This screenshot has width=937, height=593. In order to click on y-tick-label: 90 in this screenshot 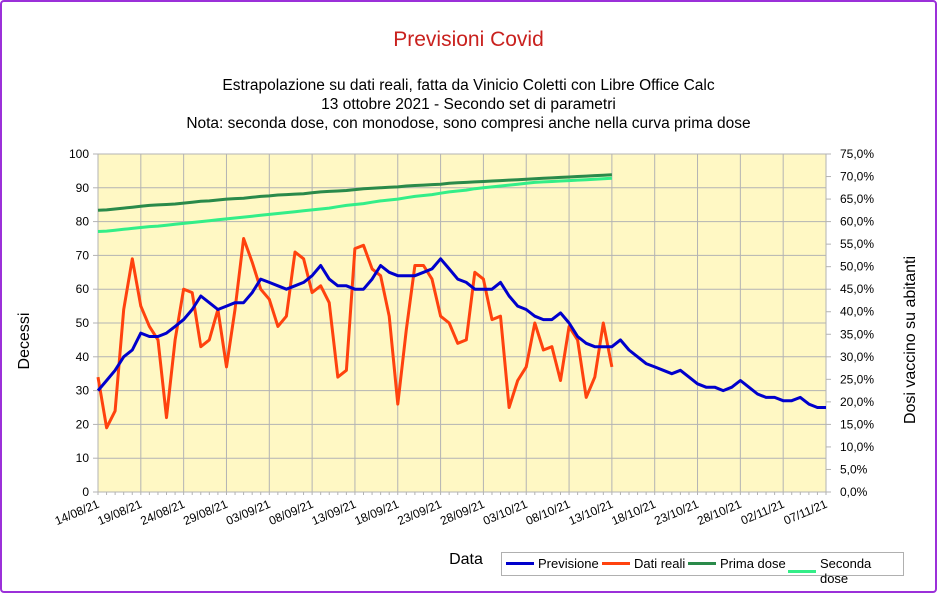, I will do `click(83, 188)`.